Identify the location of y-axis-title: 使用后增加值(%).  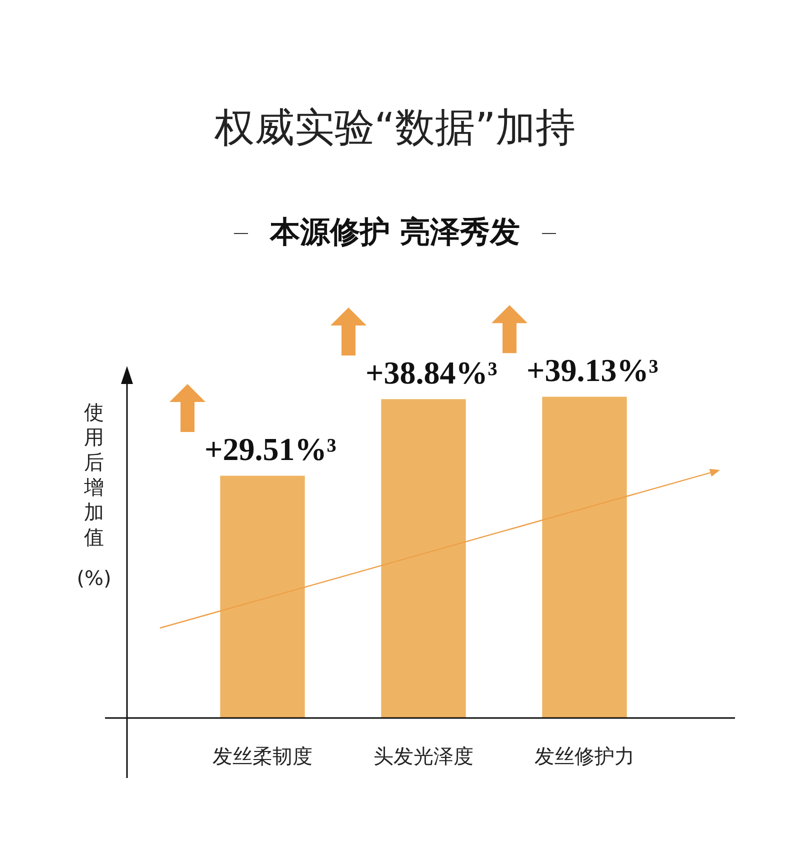
(94, 495).